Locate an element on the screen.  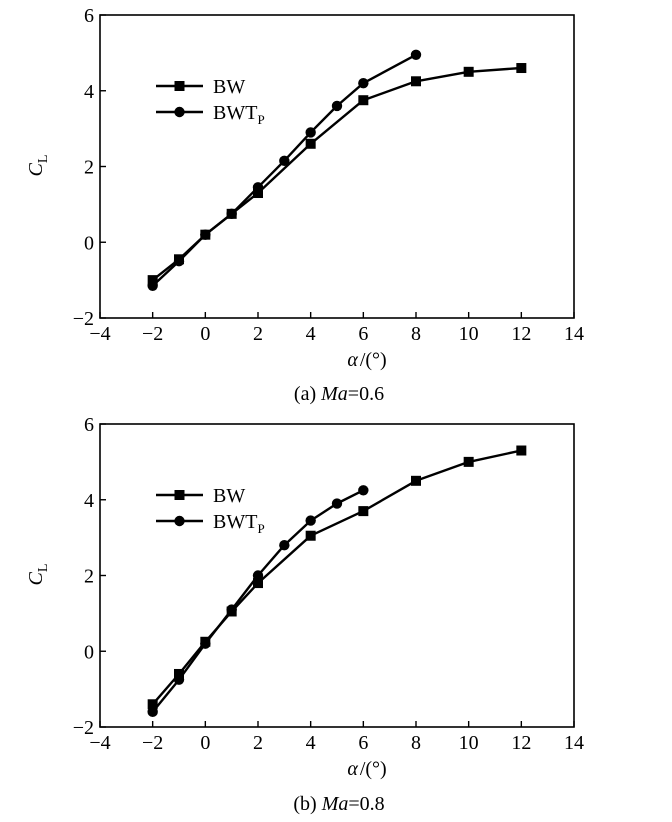
caption-value: =0.6 is located at coordinates (366, 394).